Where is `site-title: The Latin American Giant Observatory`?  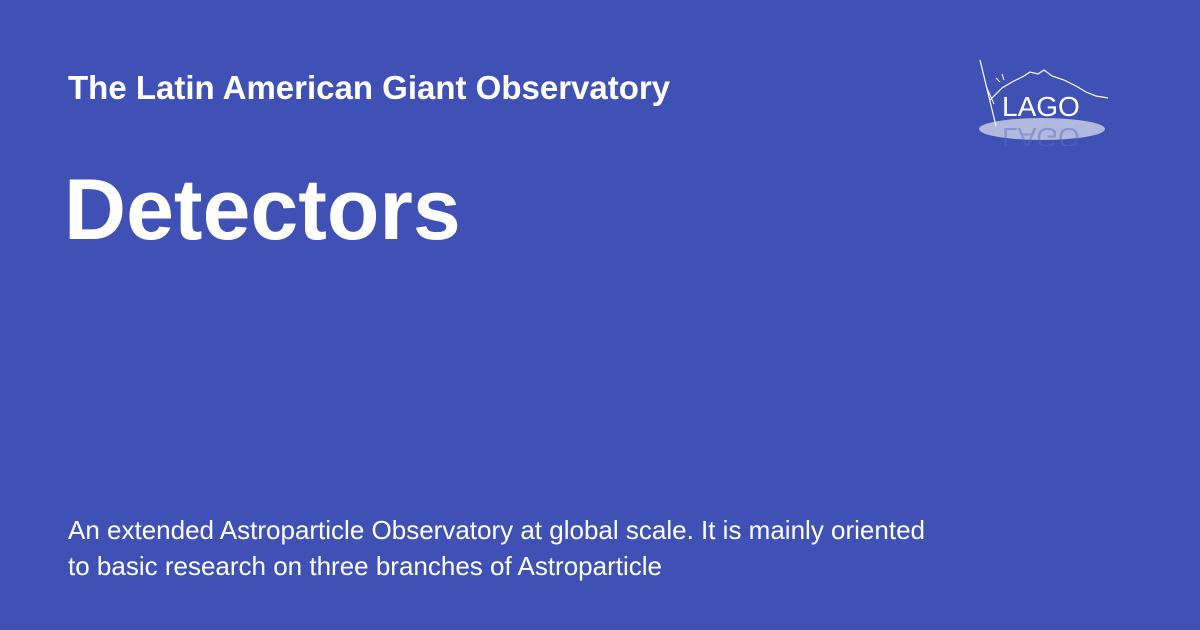 site-title: The Latin American Giant Observatory is located at coordinates (369, 87).